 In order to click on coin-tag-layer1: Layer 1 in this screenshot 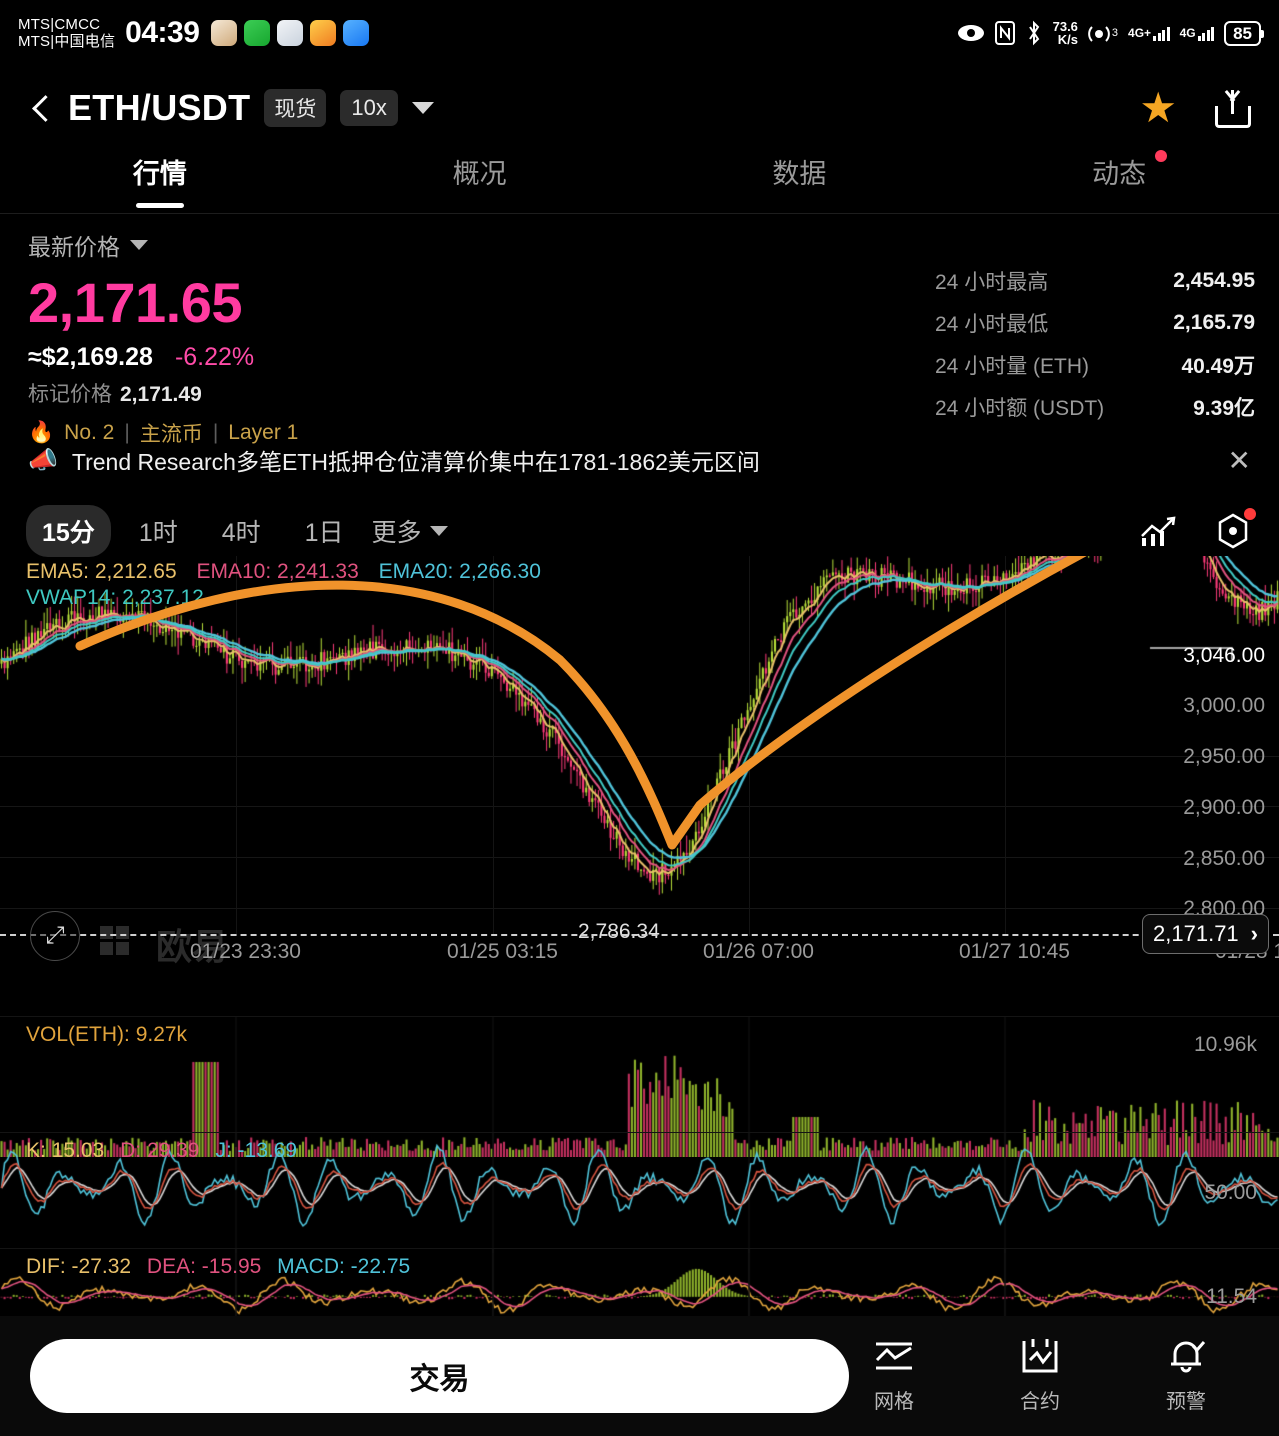, I will do `click(263, 432)`.